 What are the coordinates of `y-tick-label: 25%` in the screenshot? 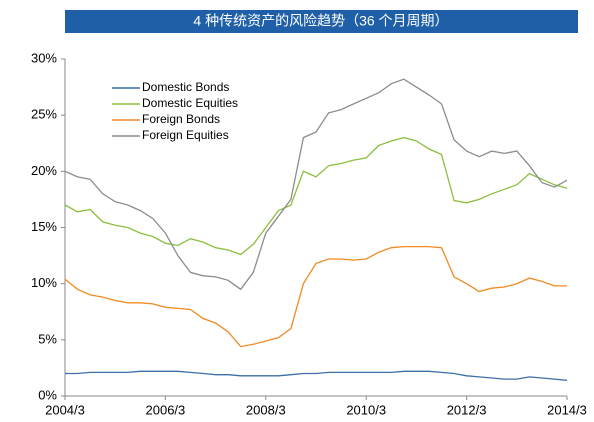 It's located at (44, 114).